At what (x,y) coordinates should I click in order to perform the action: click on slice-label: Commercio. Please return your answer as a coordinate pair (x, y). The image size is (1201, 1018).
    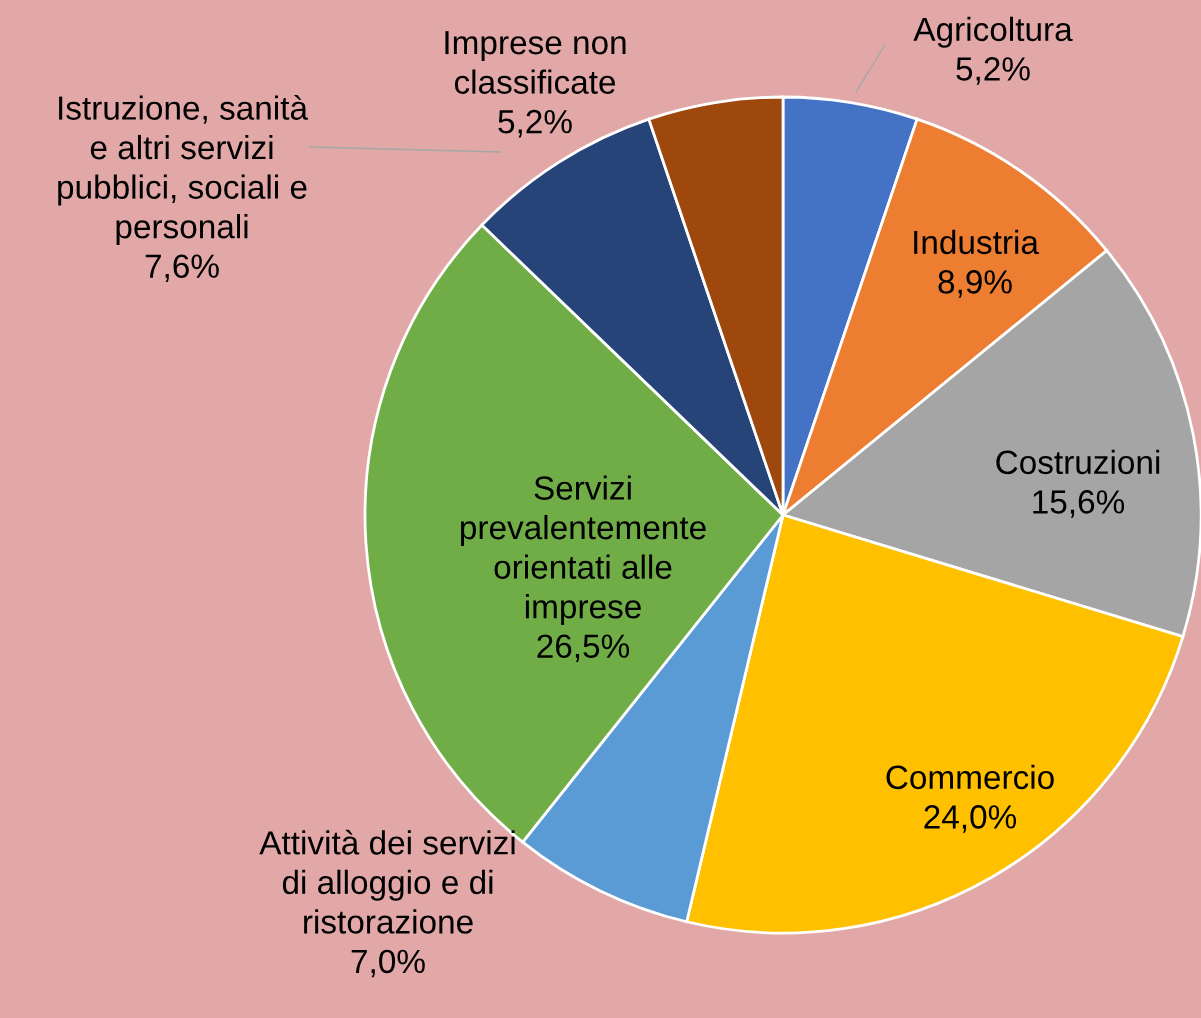
    Looking at the image, I should click on (970, 777).